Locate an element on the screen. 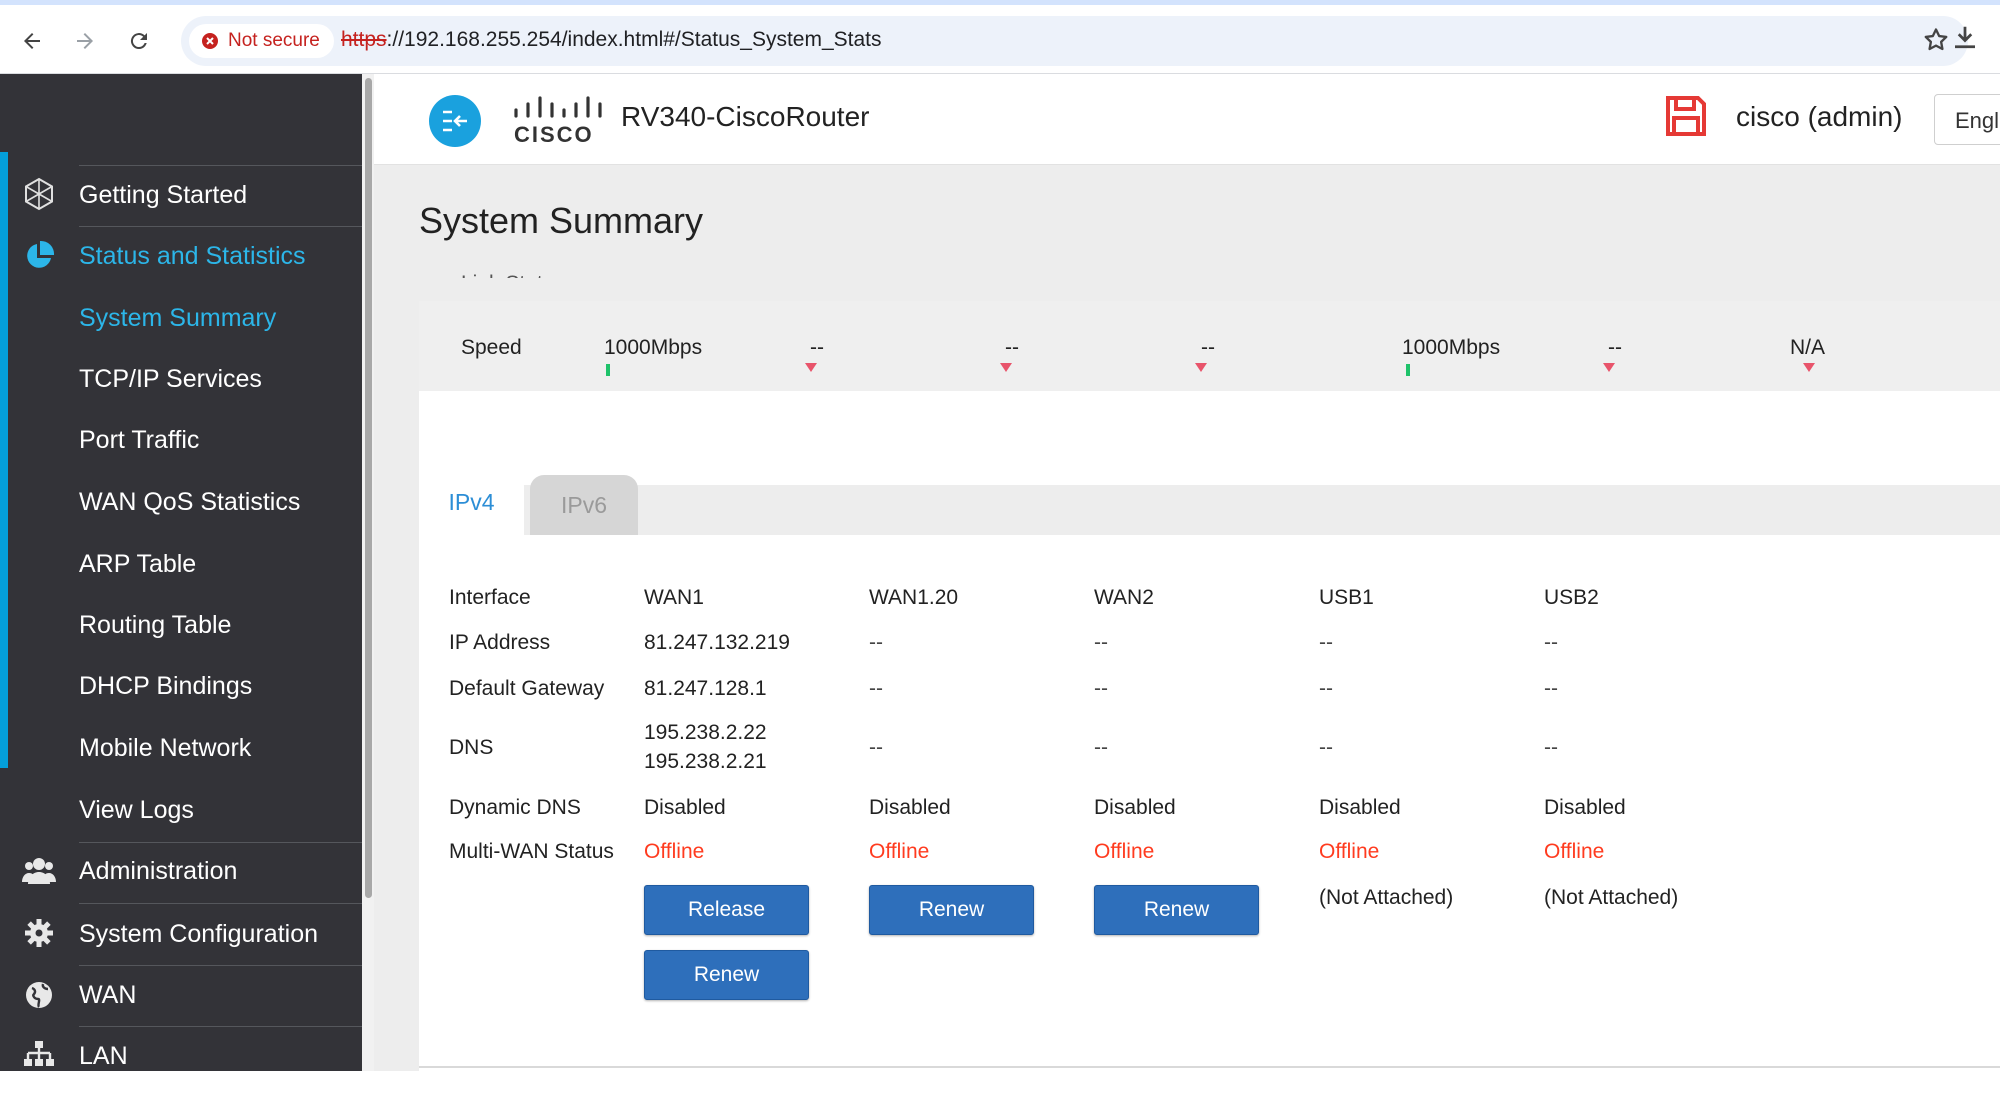 Image resolution: width=2000 pixels, height=1120 pixels. sidebar-item-system-summary: System Summary is located at coordinates (178, 318).